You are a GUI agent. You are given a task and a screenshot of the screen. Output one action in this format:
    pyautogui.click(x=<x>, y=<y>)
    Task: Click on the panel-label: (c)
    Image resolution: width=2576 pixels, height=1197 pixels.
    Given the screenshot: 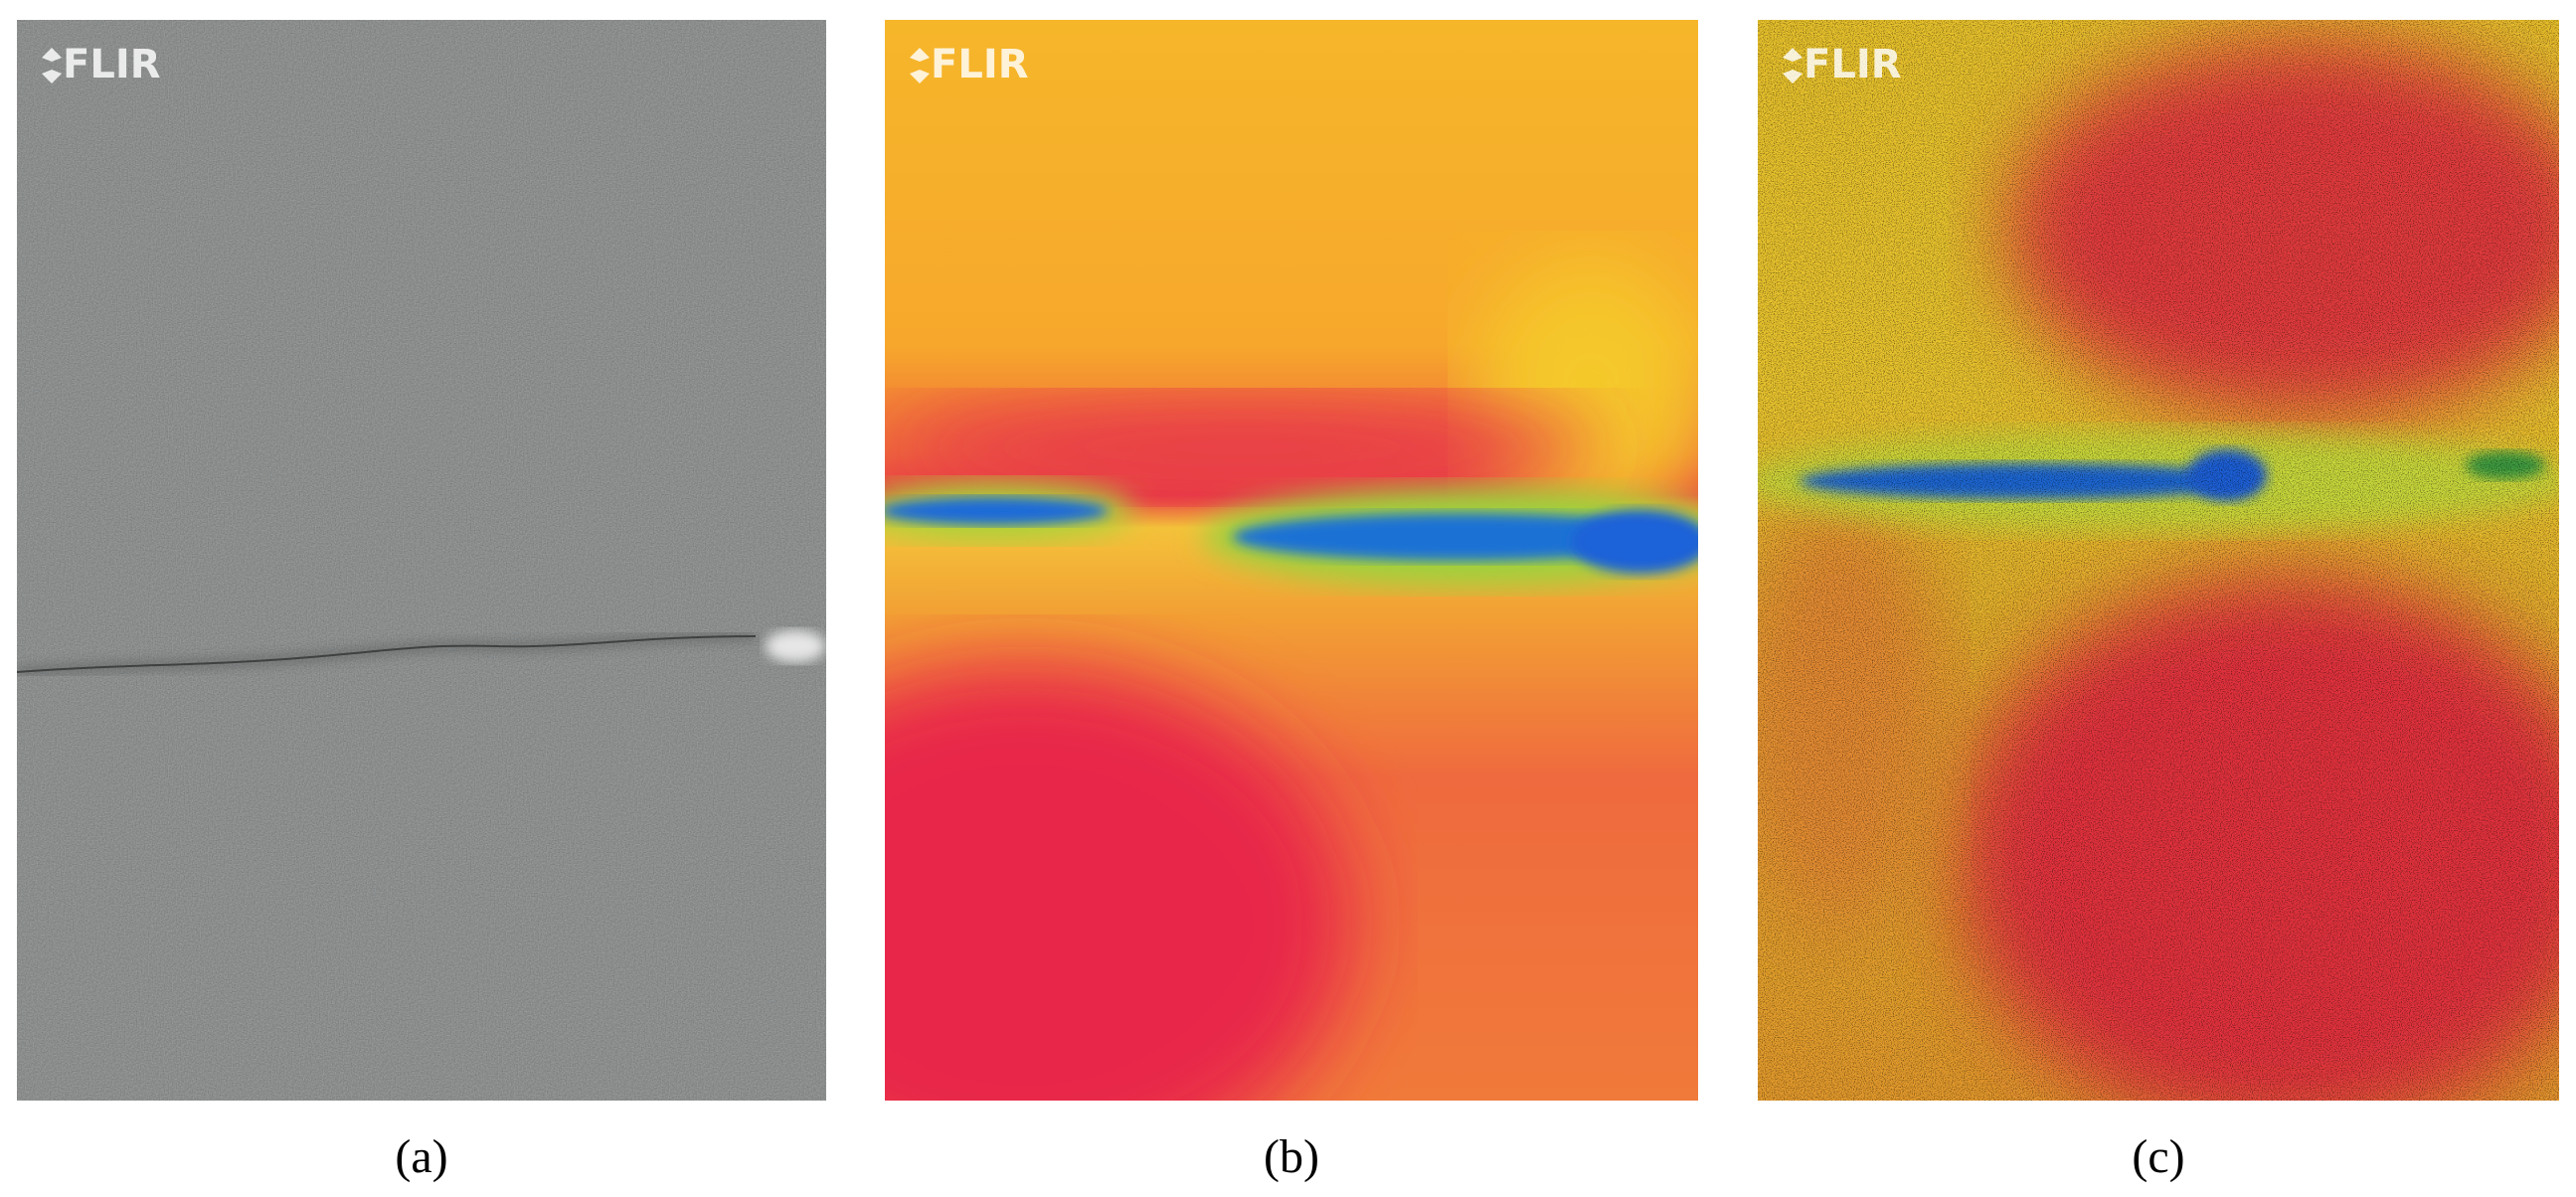 What is the action you would take?
    pyautogui.click(x=2158, y=1156)
    